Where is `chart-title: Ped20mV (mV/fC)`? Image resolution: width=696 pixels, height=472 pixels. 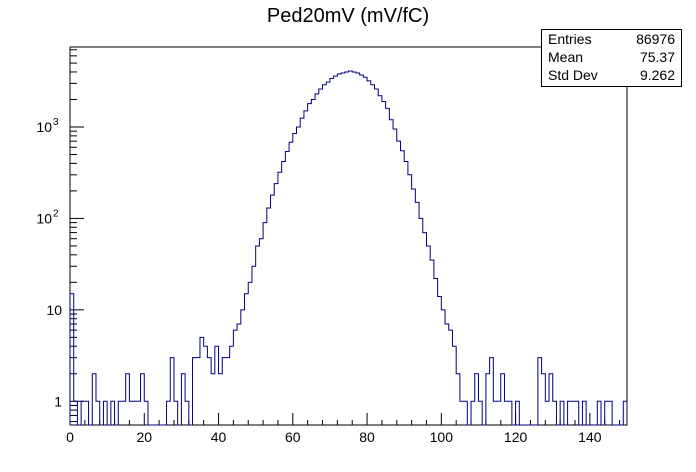
chart-title: Ped20mV (mV/fC) is located at coordinates (348, 16).